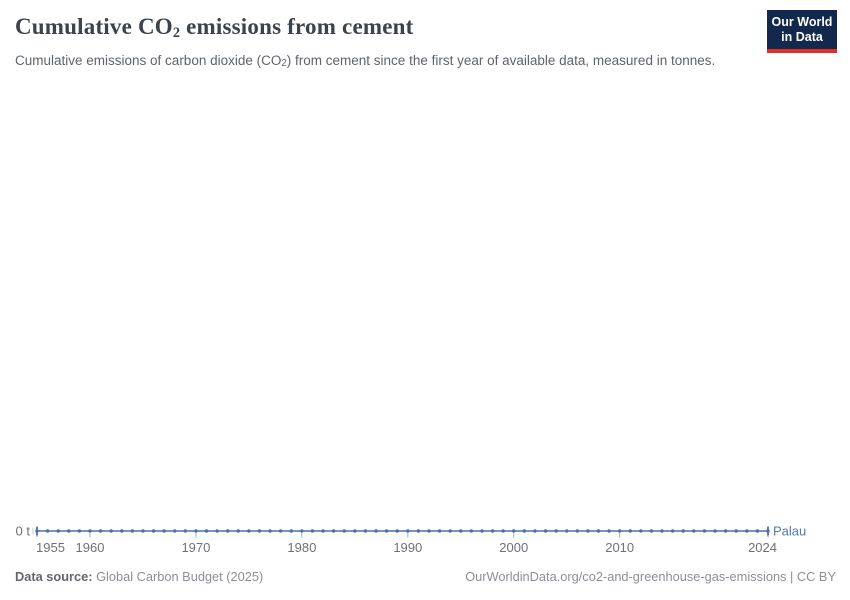 The height and width of the screenshot is (600, 850). What do you see at coordinates (407, 547) in the screenshot?
I see `x-axis-tick-label: 1990` at bounding box center [407, 547].